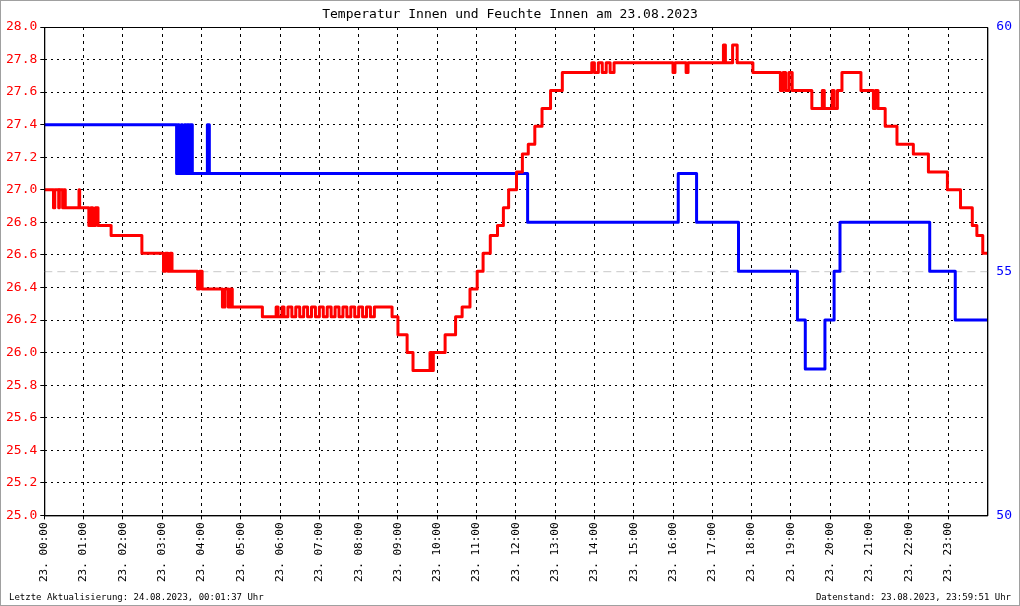  What do you see at coordinates (21, 514) in the screenshot?
I see `y-tick-label: 25.0` at bounding box center [21, 514].